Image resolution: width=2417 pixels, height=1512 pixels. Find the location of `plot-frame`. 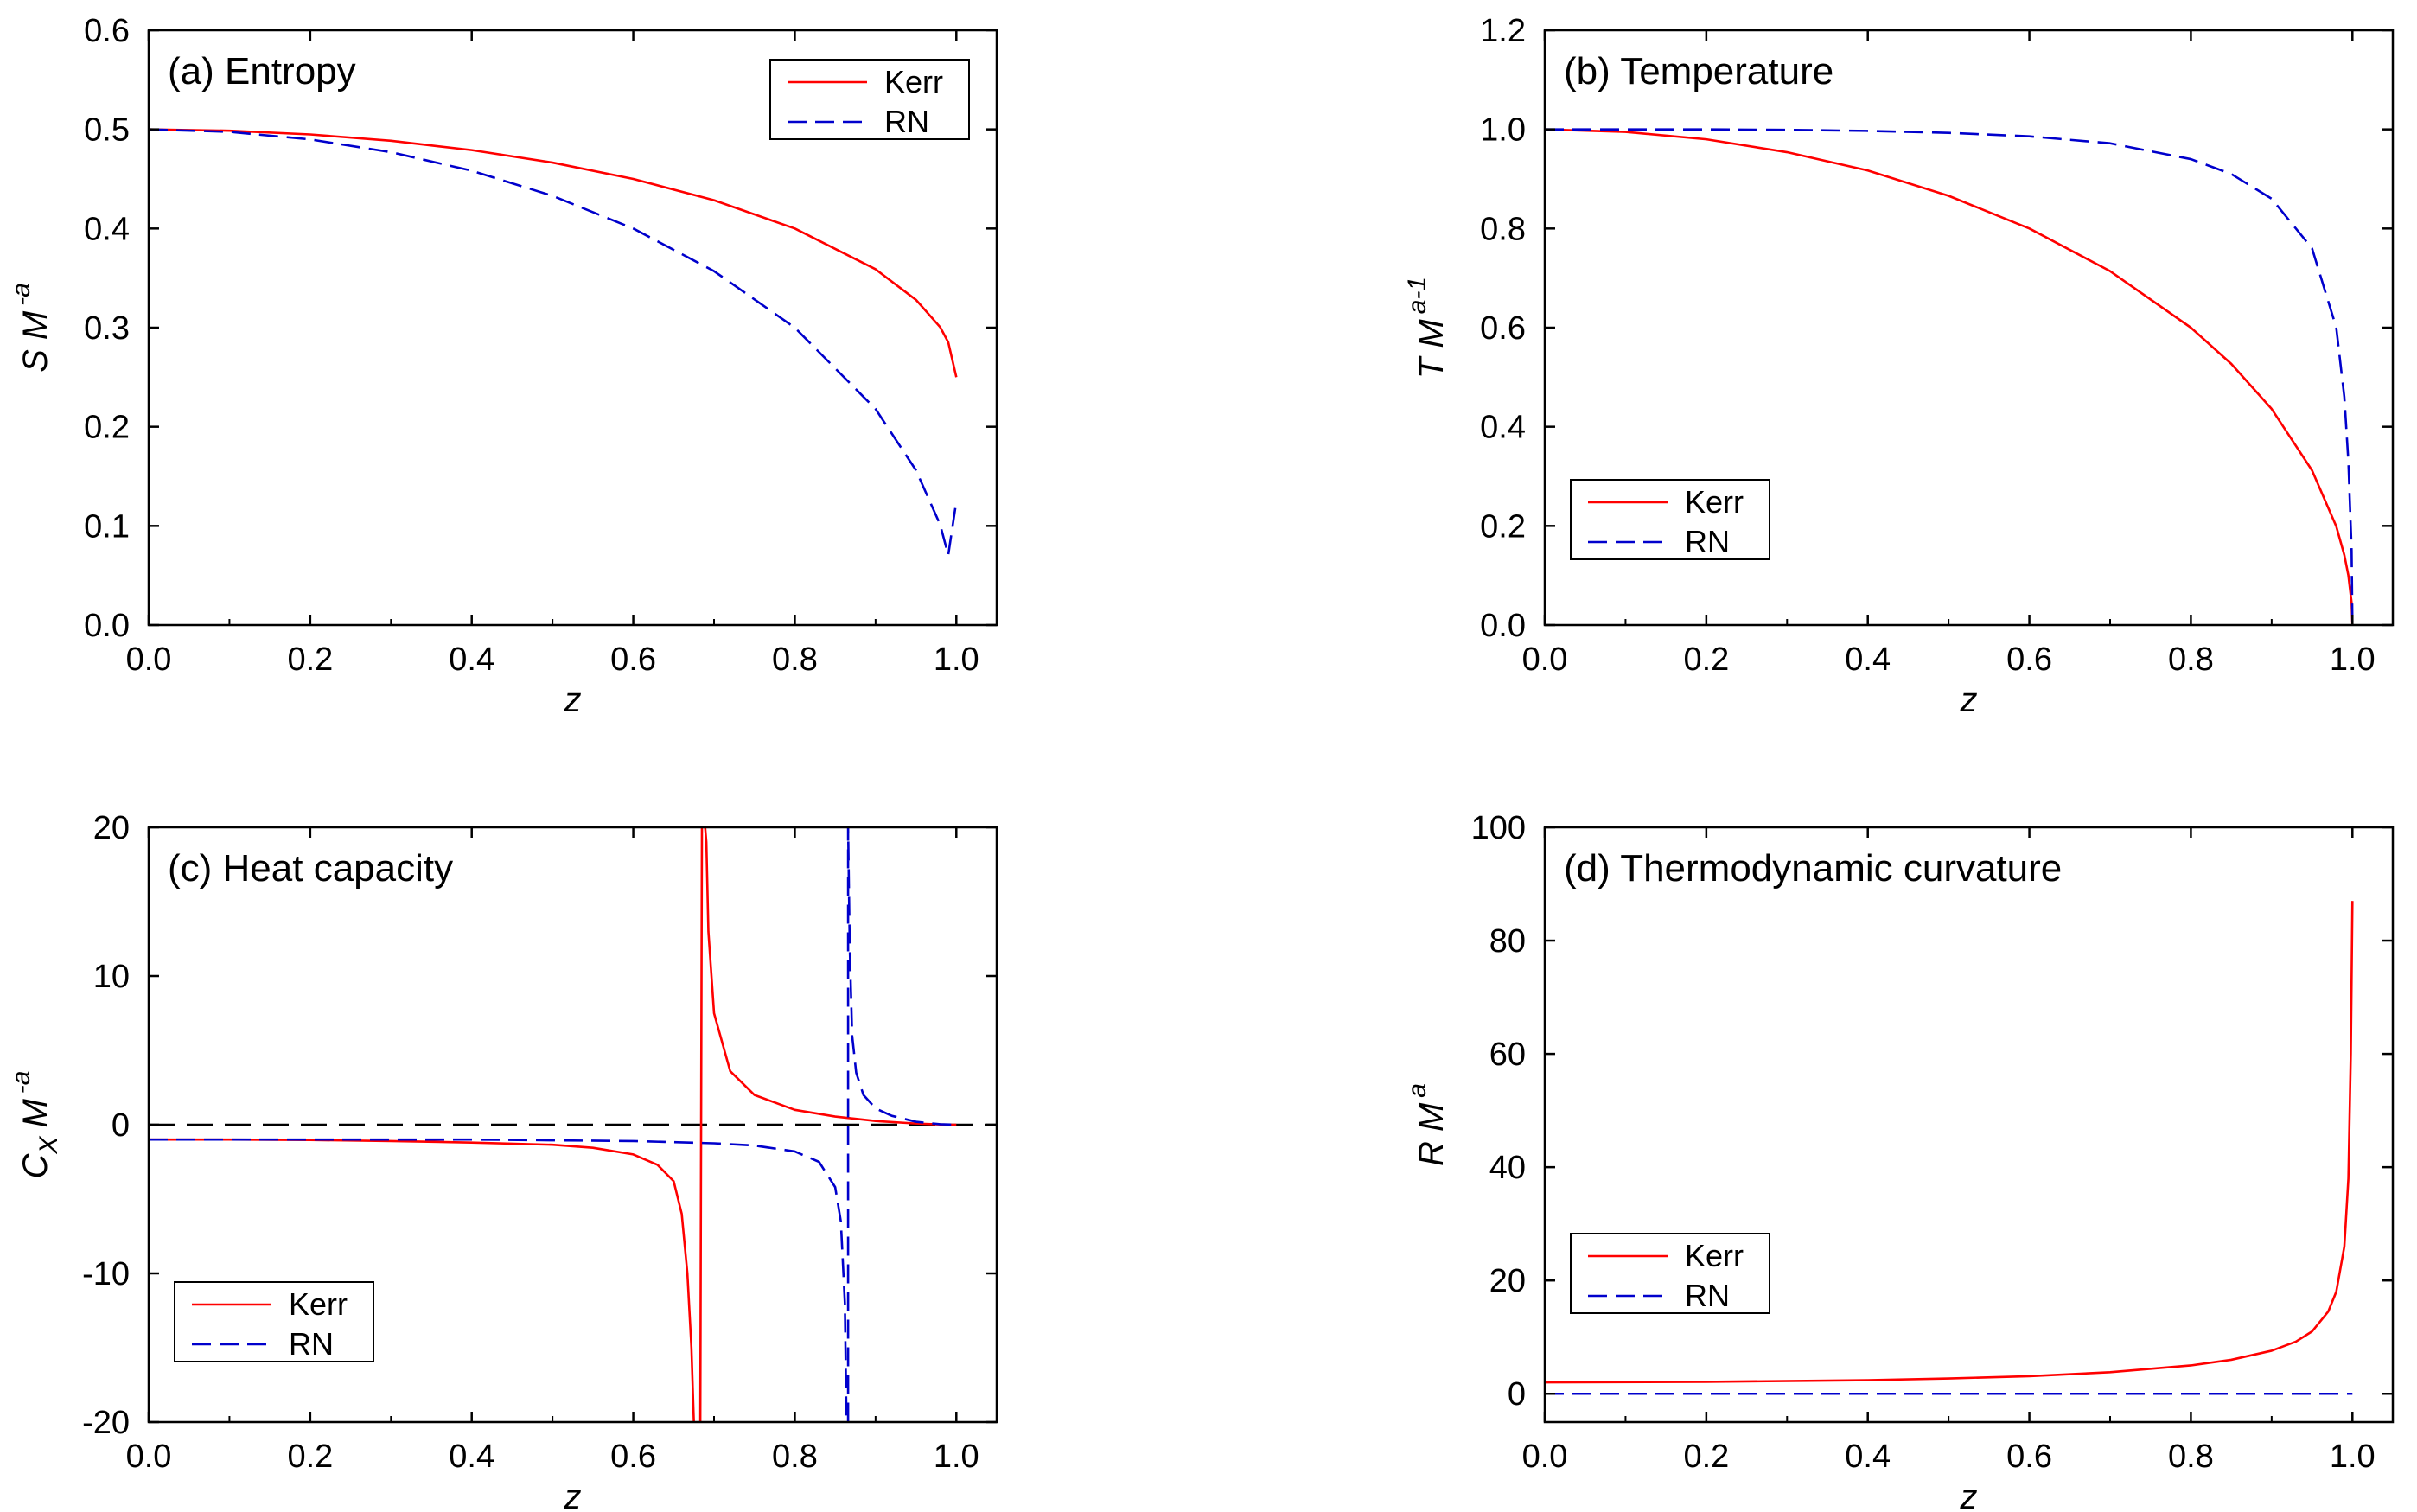

plot-frame is located at coordinates (1969, 1125).